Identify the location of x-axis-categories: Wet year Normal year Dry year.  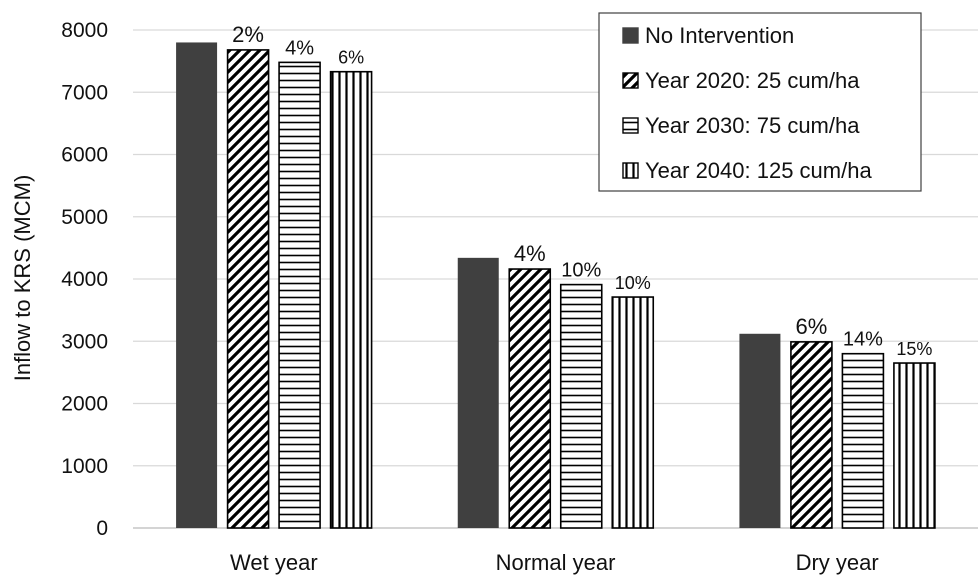
(554, 562).